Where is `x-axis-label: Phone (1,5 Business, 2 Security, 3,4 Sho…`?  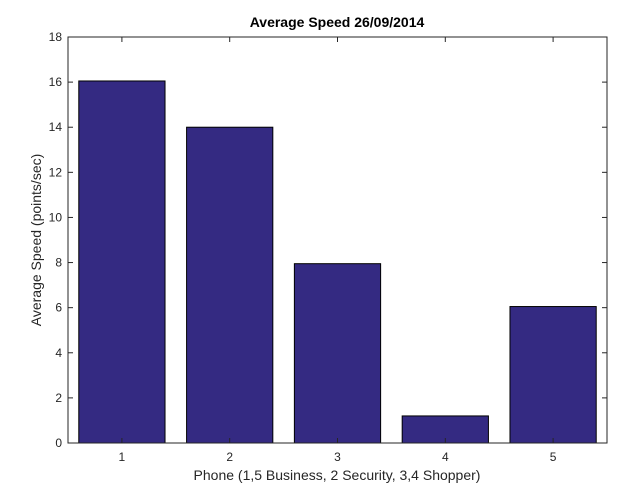
x-axis-label: Phone (1,5 Business, 2 Security, 3,4 Sho… is located at coordinates (337, 475).